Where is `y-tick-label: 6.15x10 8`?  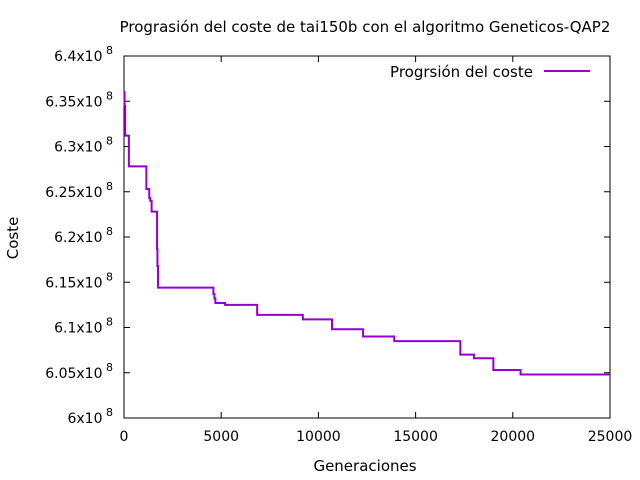 y-tick-label: 6.15x10 8 is located at coordinates (79, 280).